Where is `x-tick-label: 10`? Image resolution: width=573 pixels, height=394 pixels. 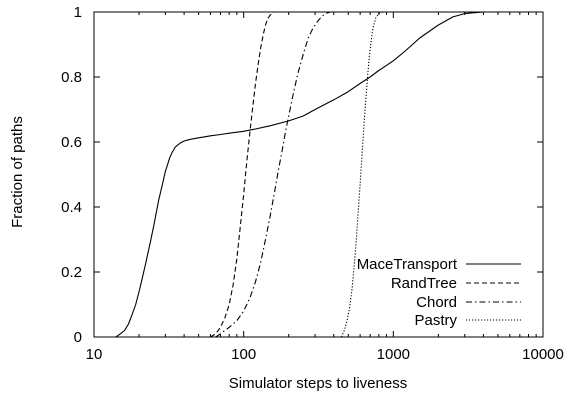 x-tick-label: 10 is located at coordinates (94, 354).